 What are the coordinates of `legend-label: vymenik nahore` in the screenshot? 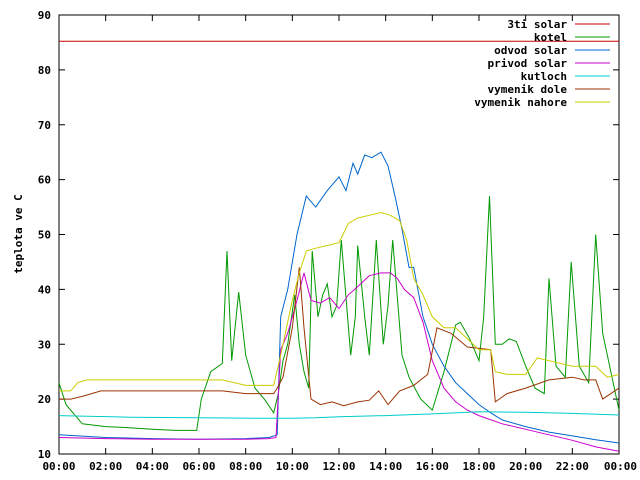 It's located at (520, 102).